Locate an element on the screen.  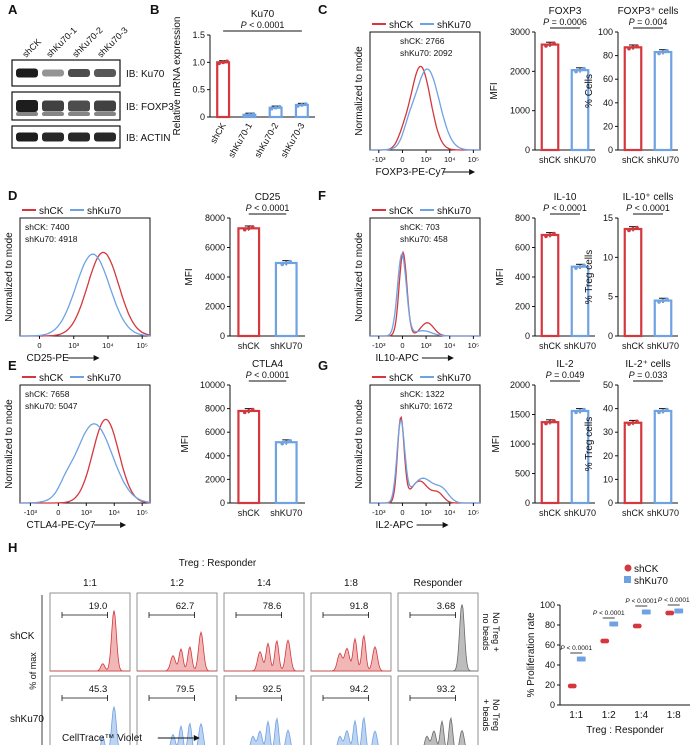
y-tick-label: 1.5 is located at coordinates (198, 35).